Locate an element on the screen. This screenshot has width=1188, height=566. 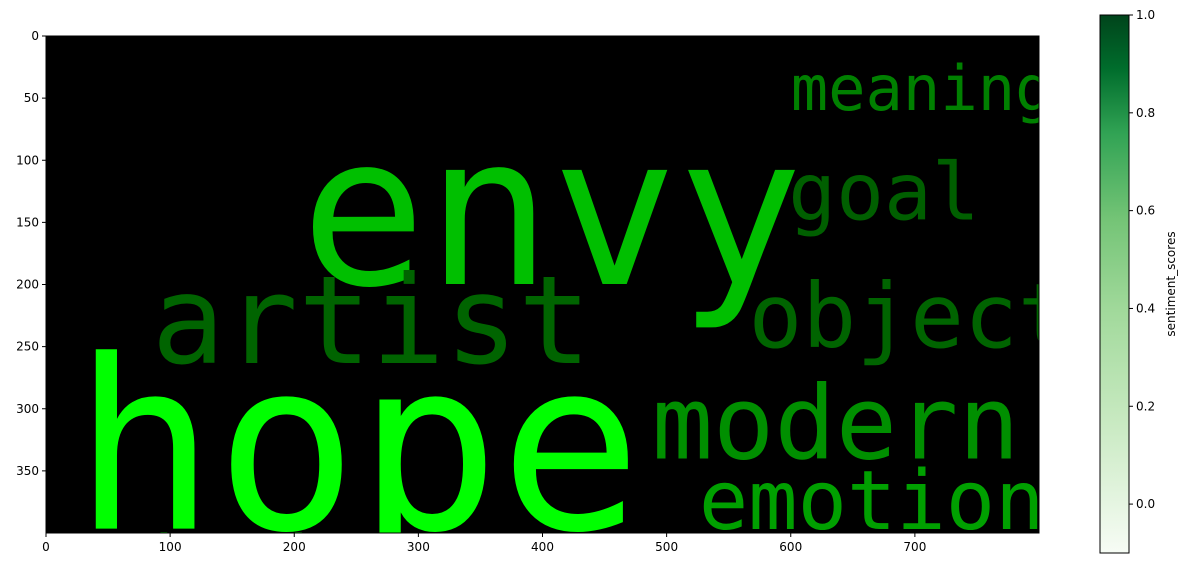
y-tick-label: 150 is located at coordinates (27, 222).